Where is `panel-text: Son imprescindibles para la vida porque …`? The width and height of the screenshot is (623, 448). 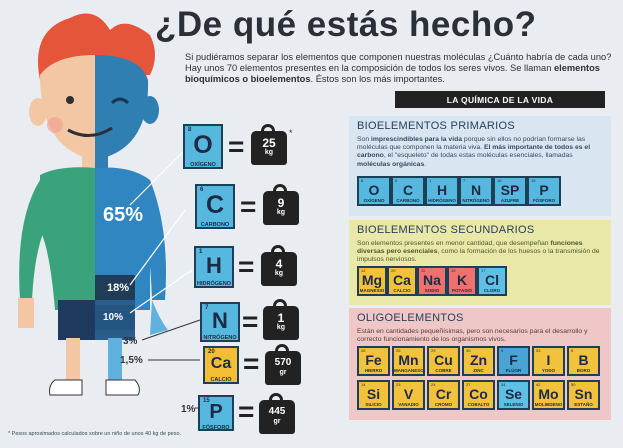 panel-text: Son imprescindibles para la vida porque … is located at coordinates (481, 152).